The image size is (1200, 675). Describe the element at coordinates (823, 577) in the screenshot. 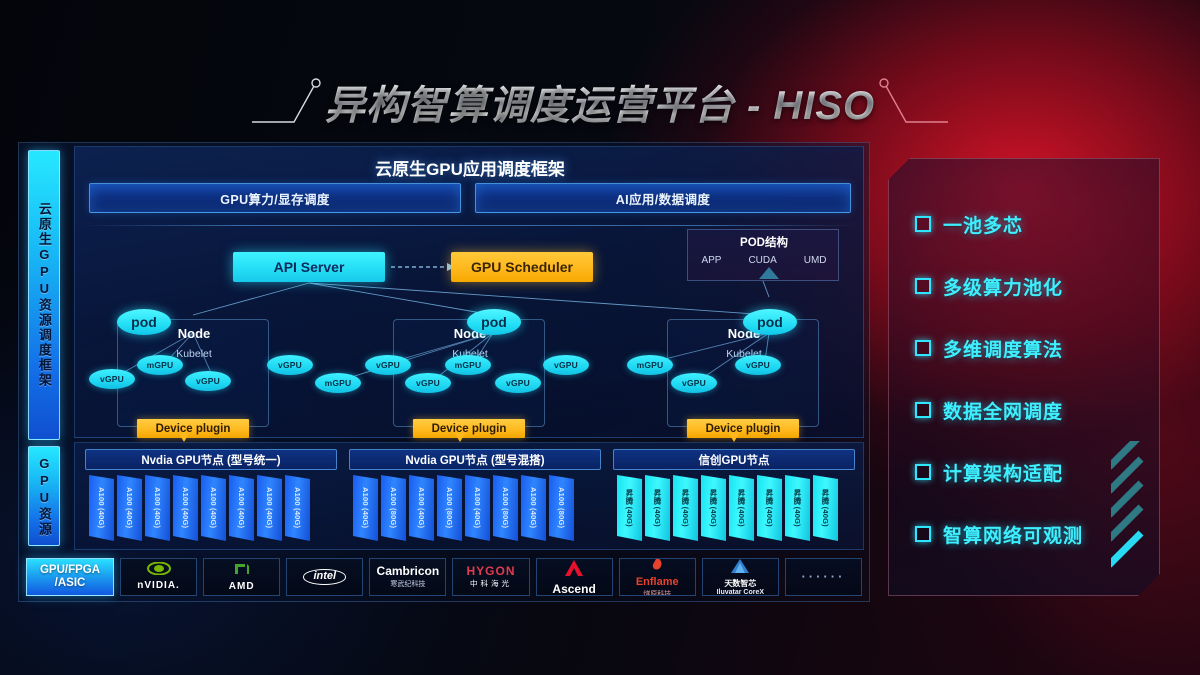

I see `vendor-dots: ······` at that location.